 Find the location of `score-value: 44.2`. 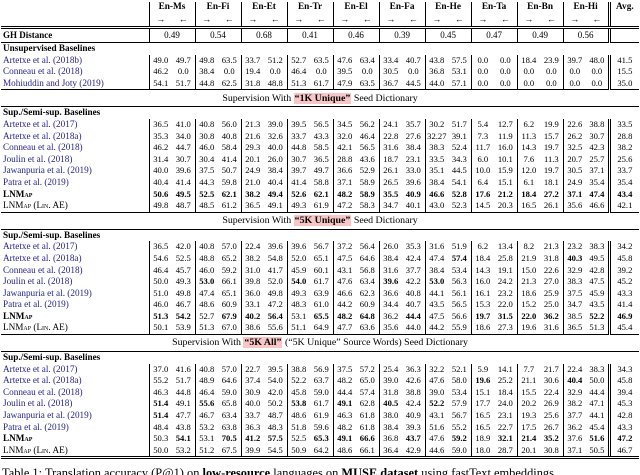

score-value: 44.2 is located at coordinates (436, 329).